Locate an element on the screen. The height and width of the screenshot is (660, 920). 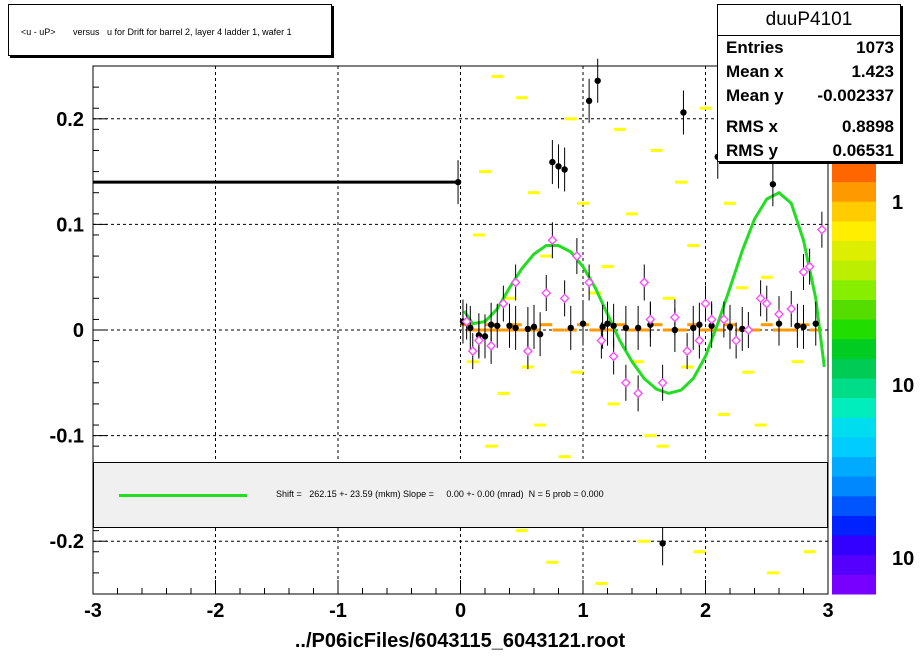
y-tick-label: 0.1 is located at coordinates (70, 225).